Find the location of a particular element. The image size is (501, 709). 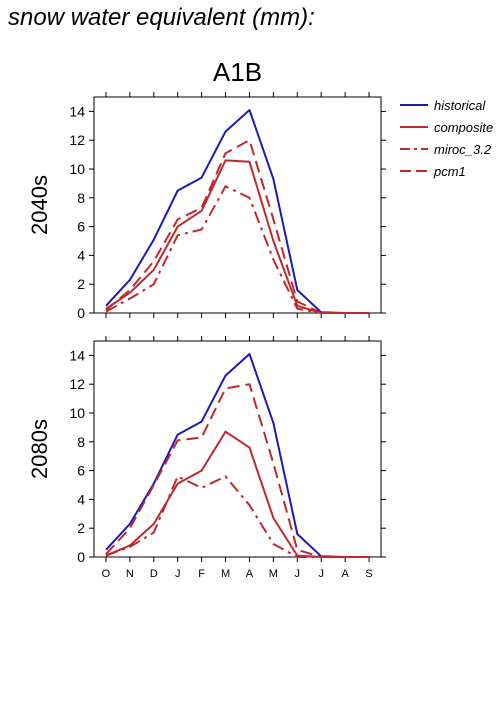

chart-title: A1B is located at coordinates (237, 72).